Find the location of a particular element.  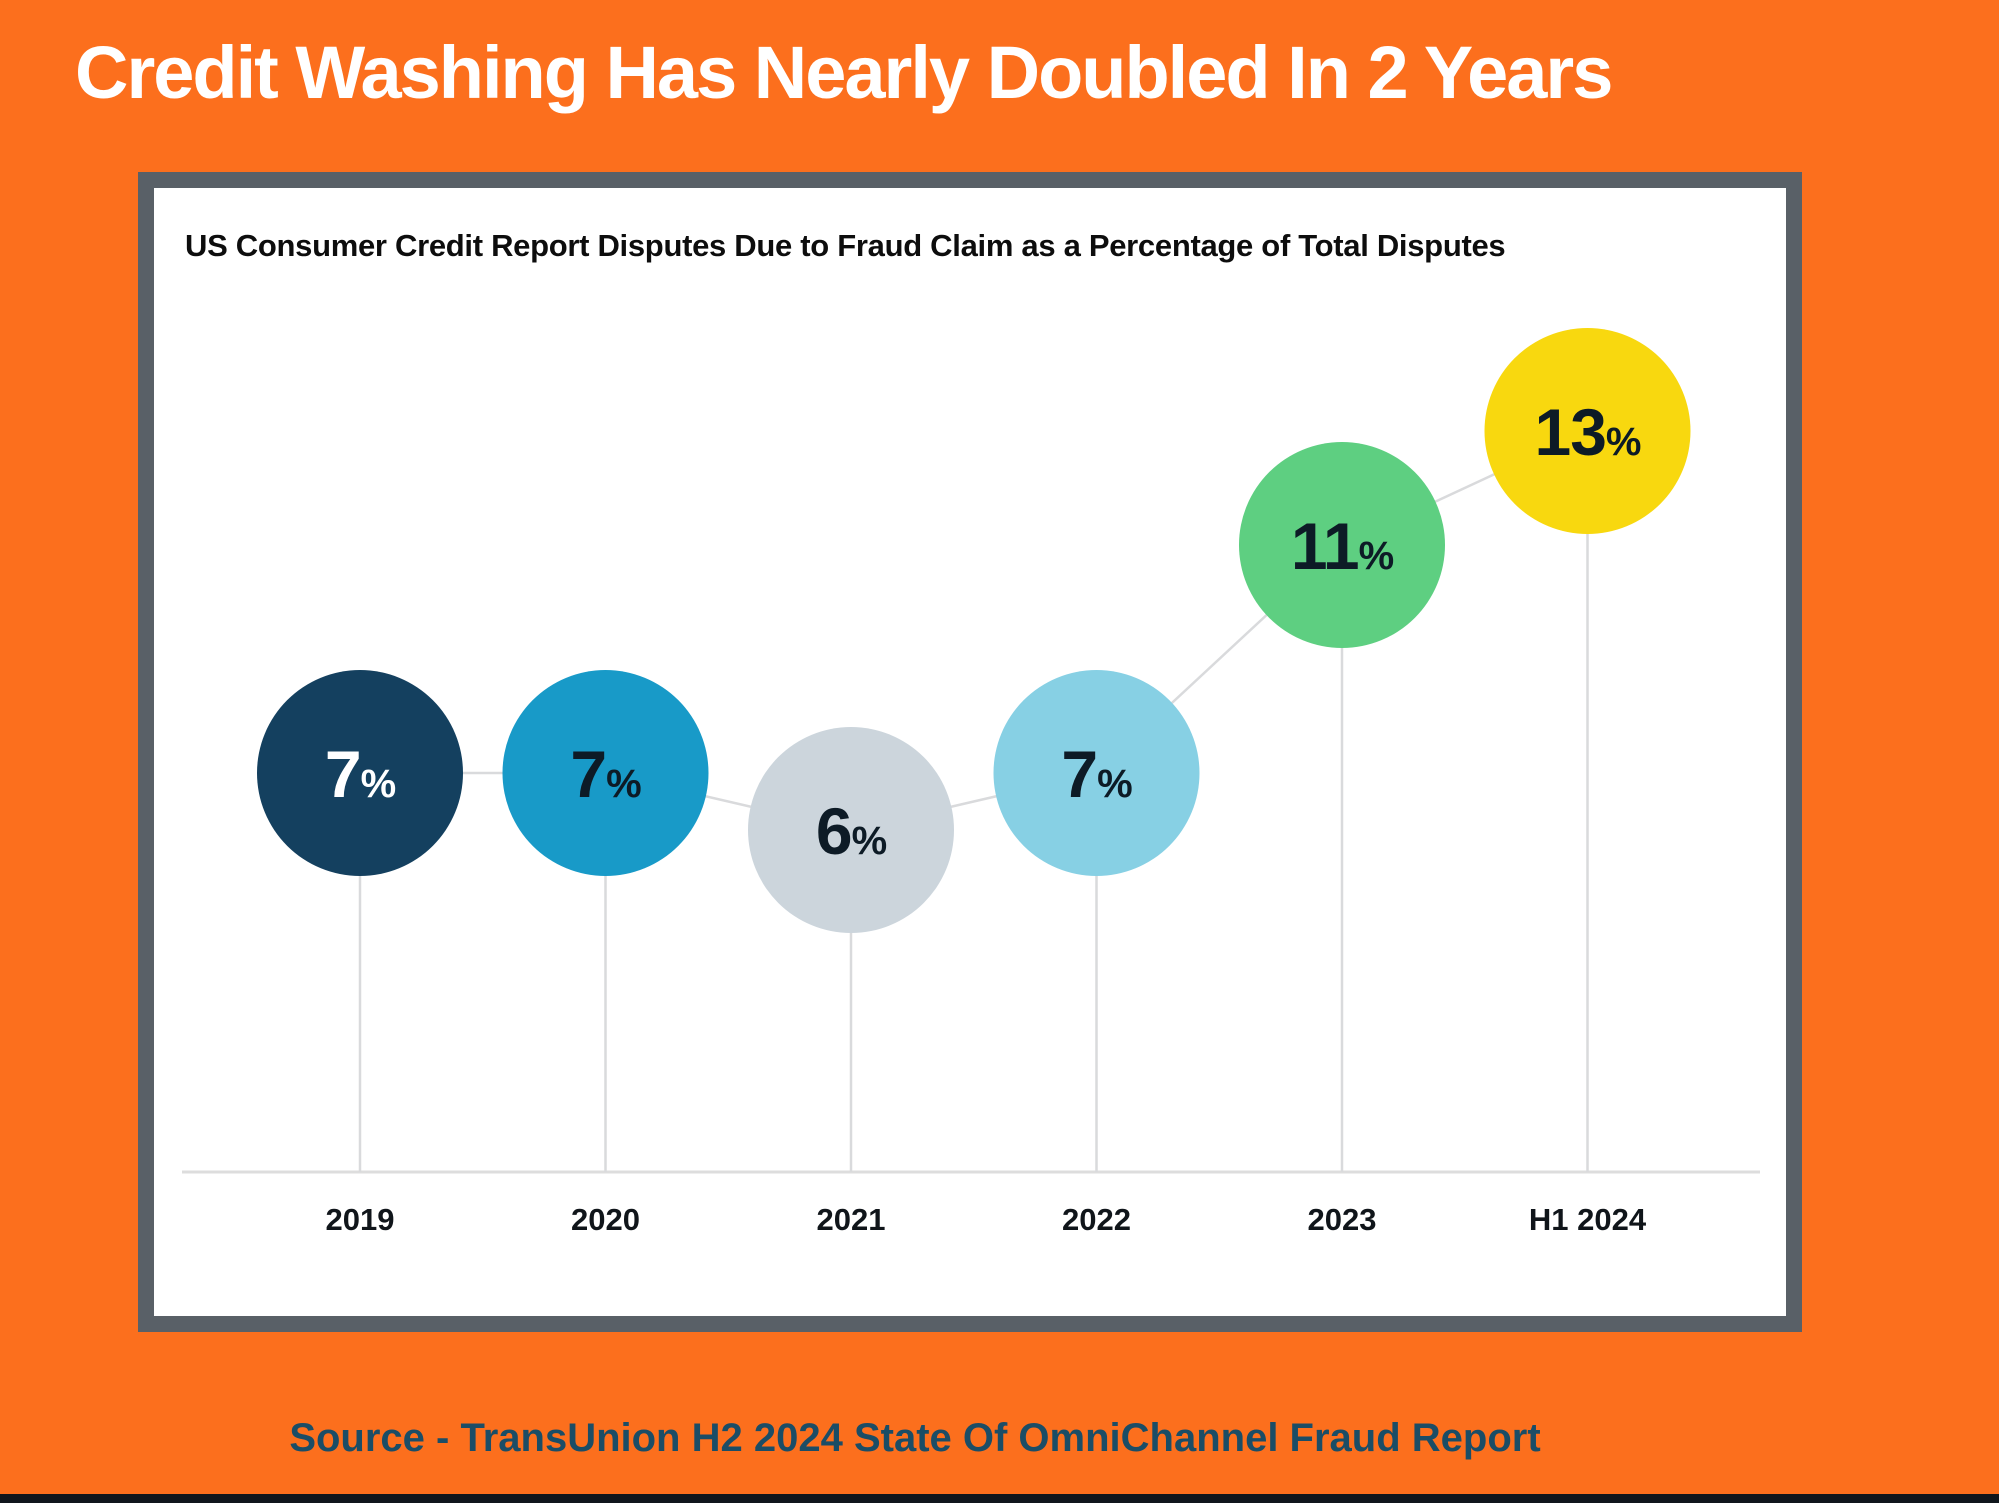

bubble-2021 is located at coordinates (851, 830).